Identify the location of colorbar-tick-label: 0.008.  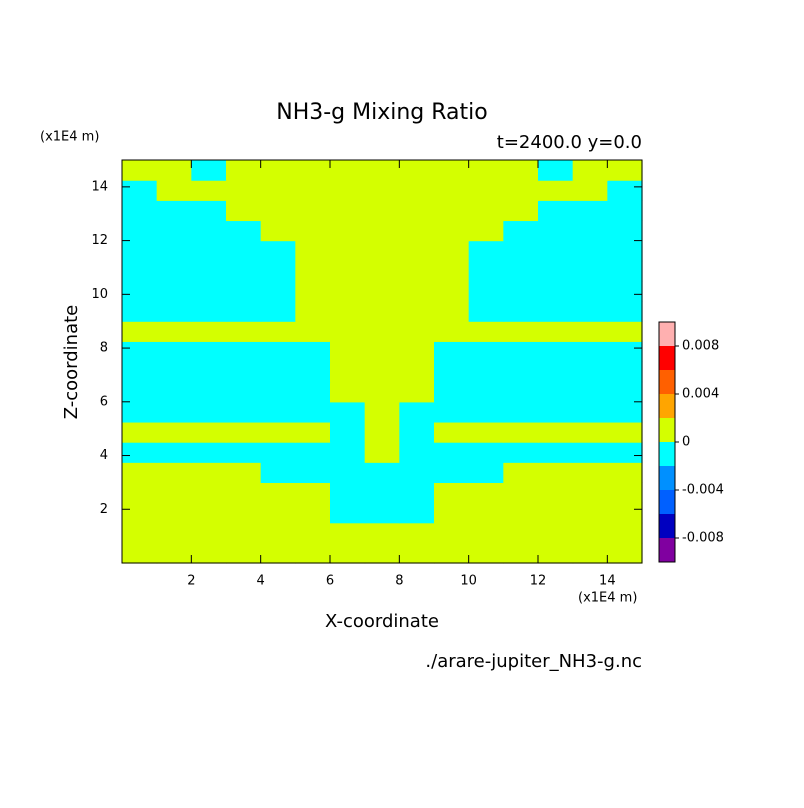
(700, 346).